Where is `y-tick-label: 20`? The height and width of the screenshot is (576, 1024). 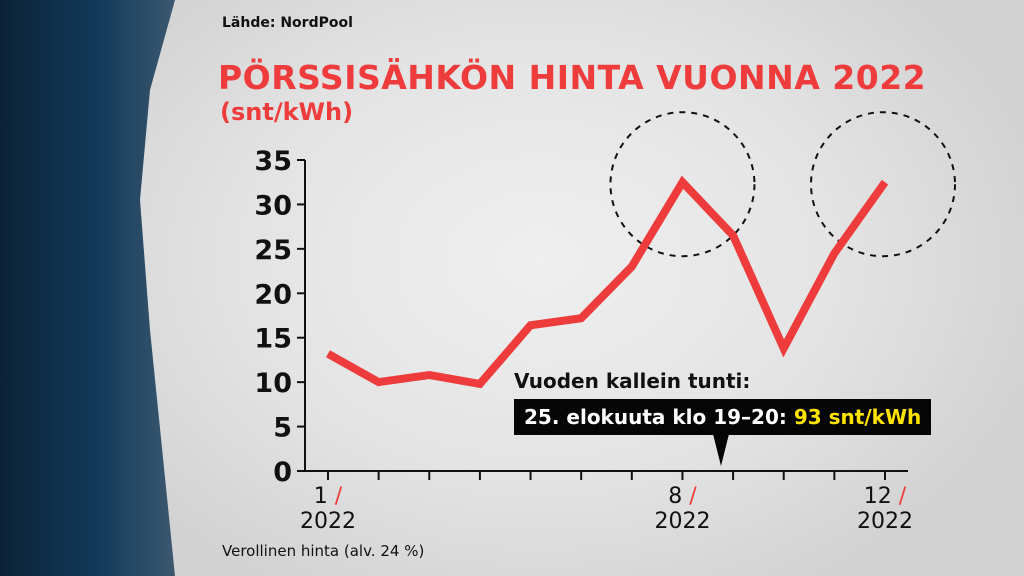 y-tick-label: 20 is located at coordinates (273, 294).